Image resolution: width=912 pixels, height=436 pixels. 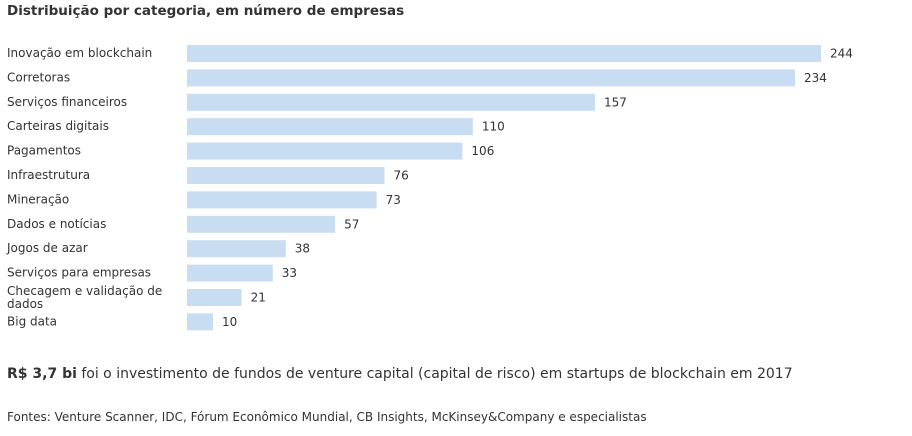 What do you see at coordinates (79, 53) in the screenshot?
I see `category-label-inovacao-em-blockchain: Inovação em blockchain` at bounding box center [79, 53].